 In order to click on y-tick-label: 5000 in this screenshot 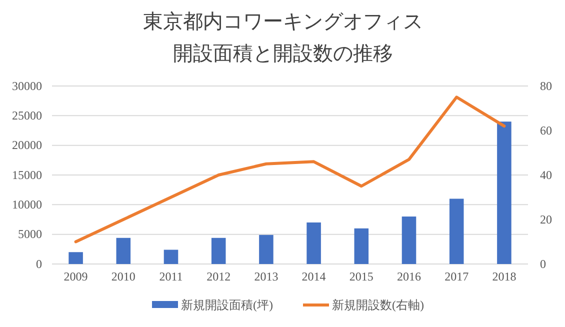, I will do `click(30, 234)`.